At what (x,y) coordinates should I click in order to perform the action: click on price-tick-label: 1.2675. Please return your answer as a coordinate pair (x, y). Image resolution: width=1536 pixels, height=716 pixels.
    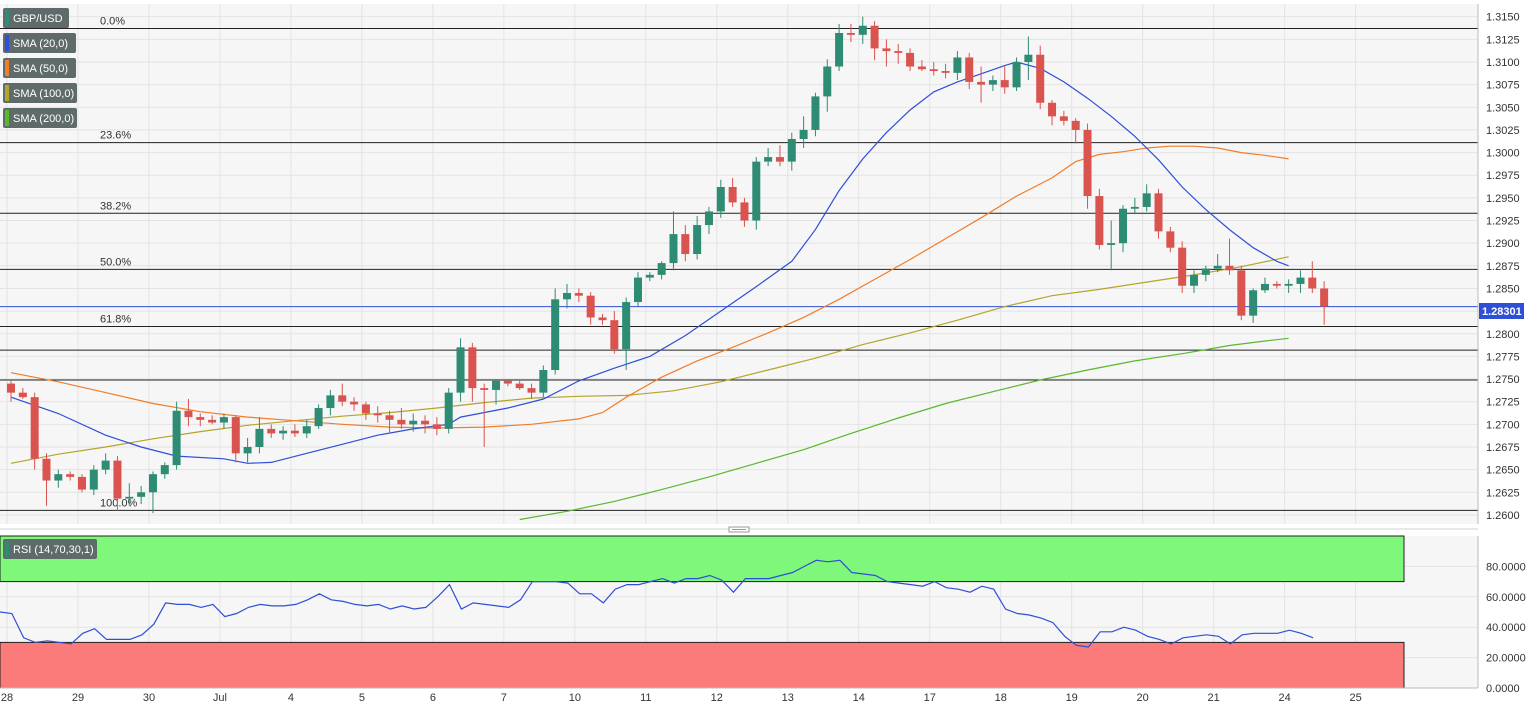
    Looking at the image, I should click on (1503, 448).